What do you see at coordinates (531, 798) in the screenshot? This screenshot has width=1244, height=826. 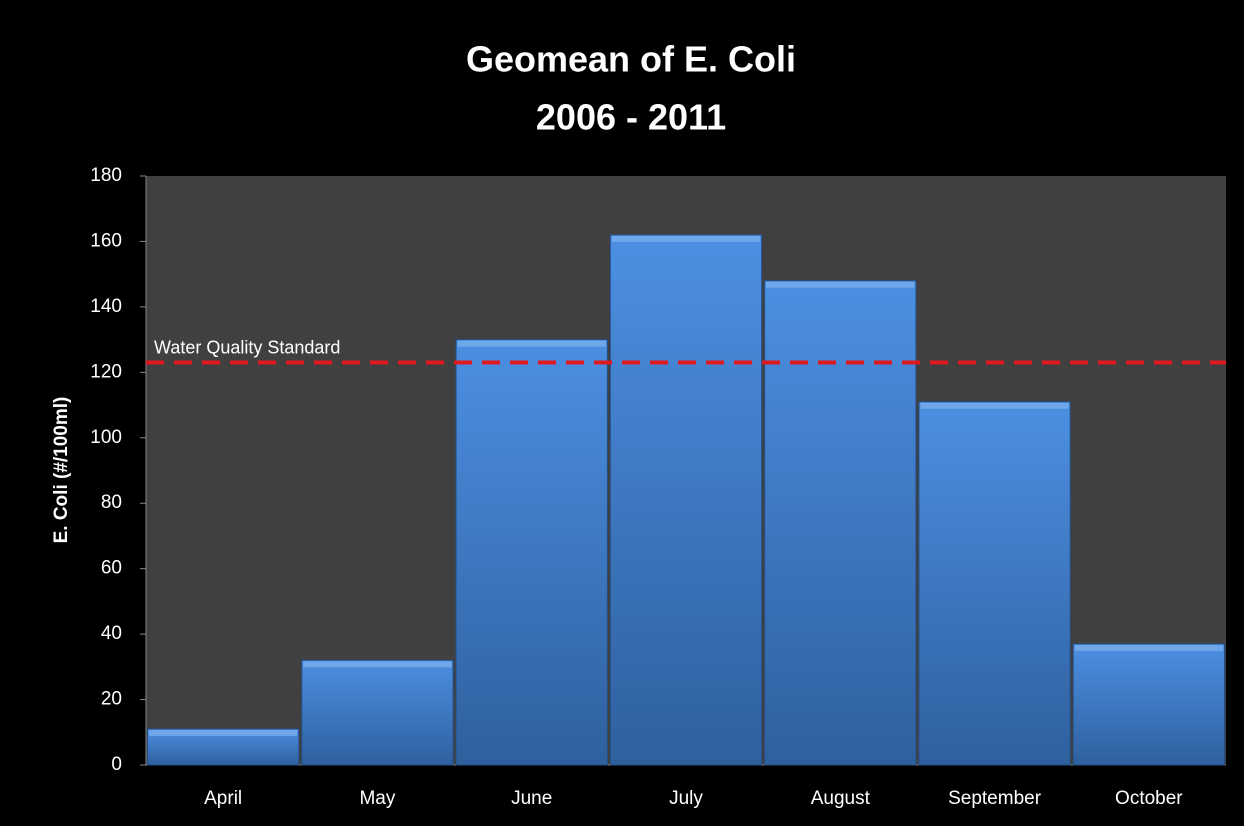 I see `x-tick-label: June` at bounding box center [531, 798].